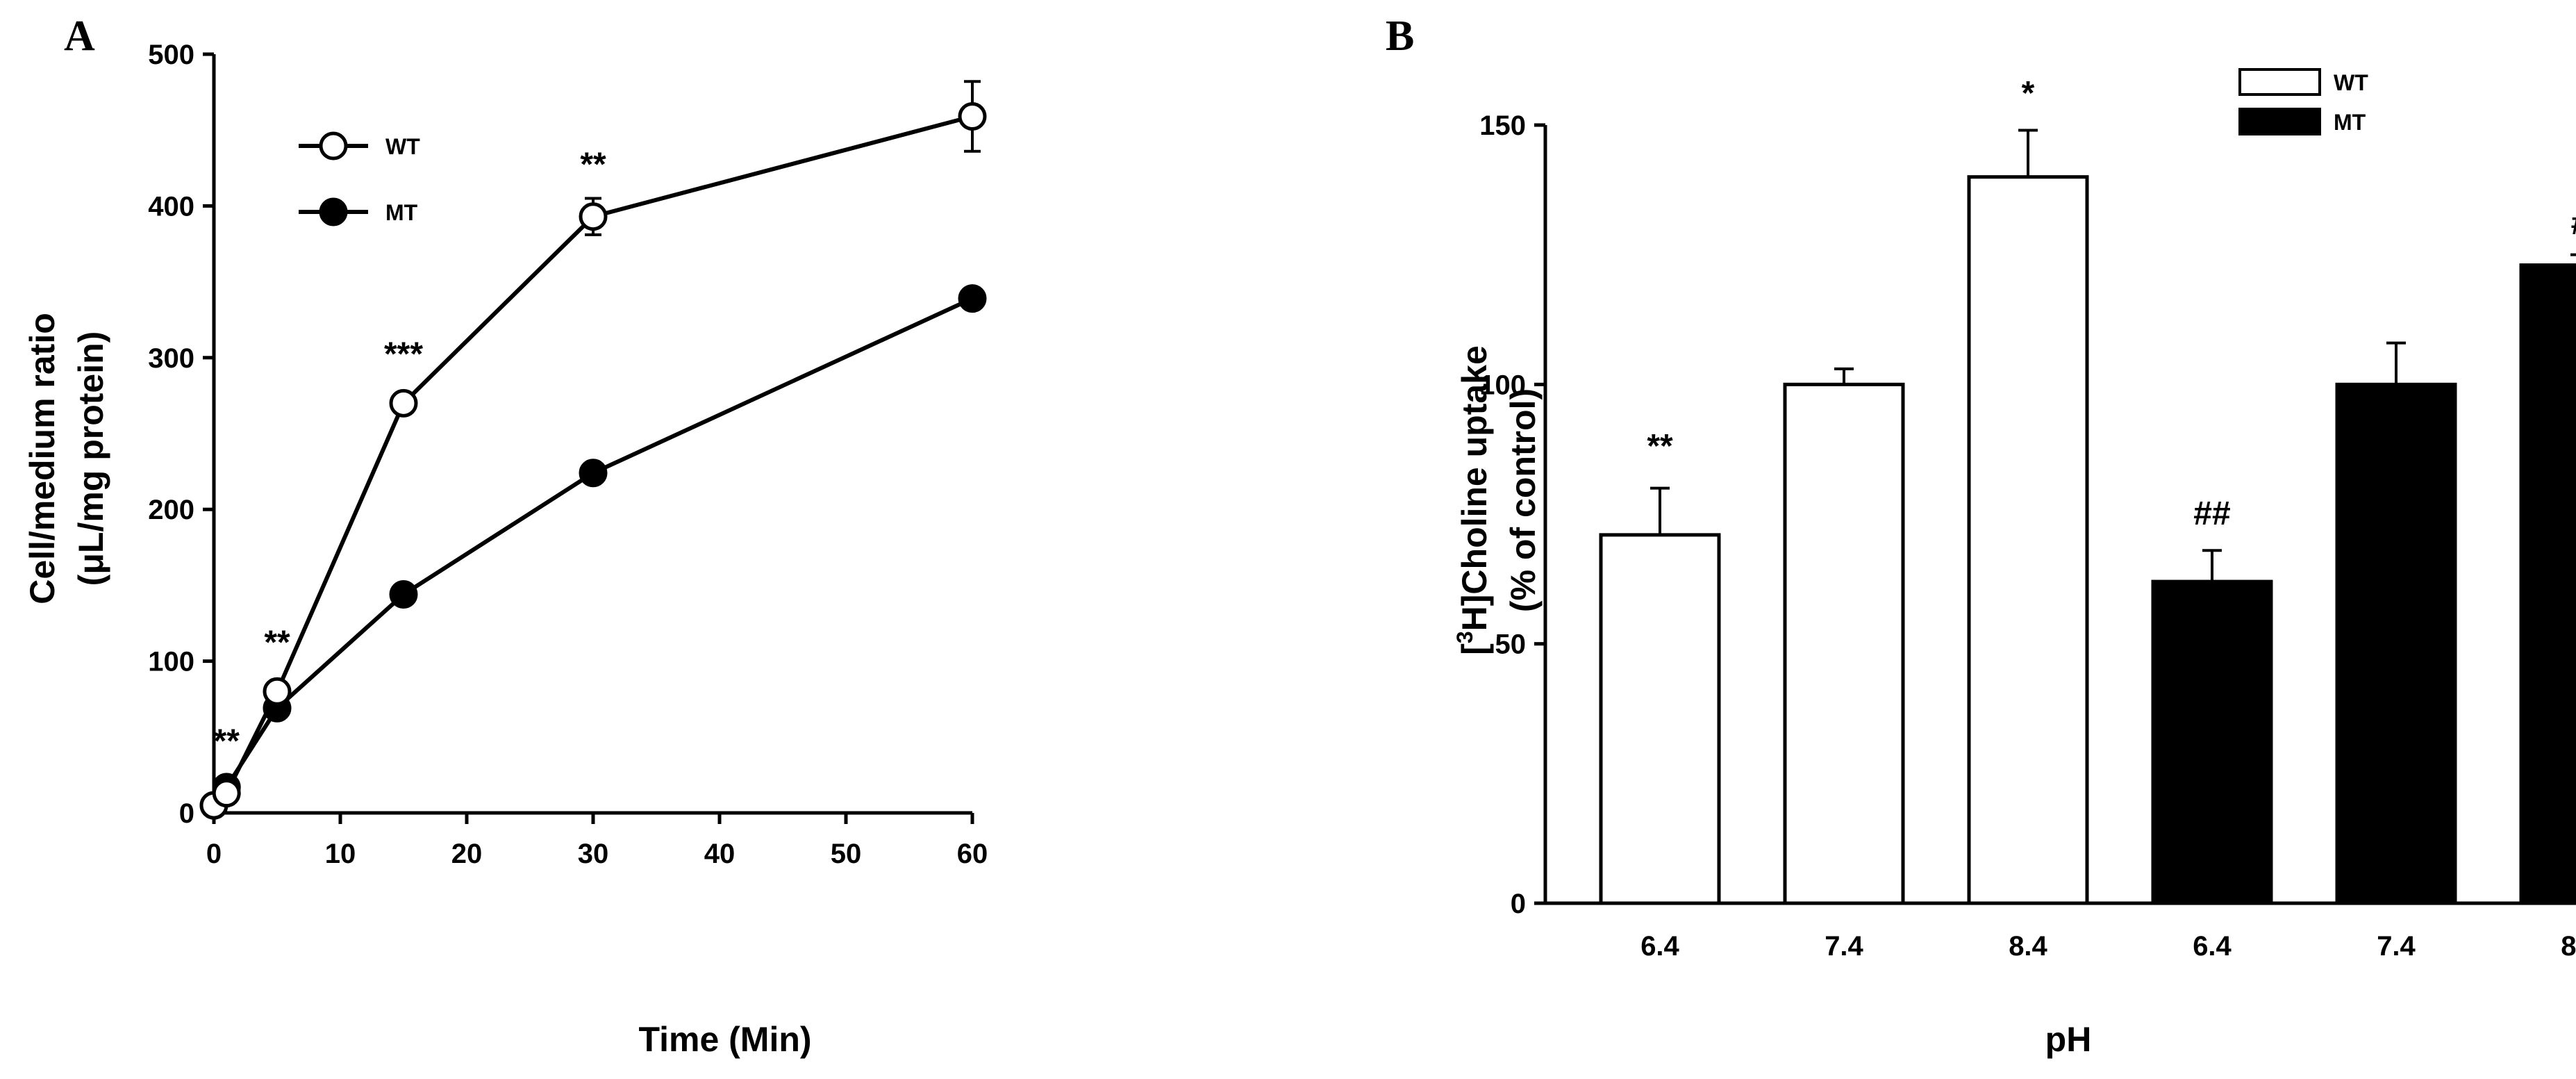  What do you see at coordinates (171, 662) in the screenshot?
I see `panel-a-ytick-label: 100` at bounding box center [171, 662].